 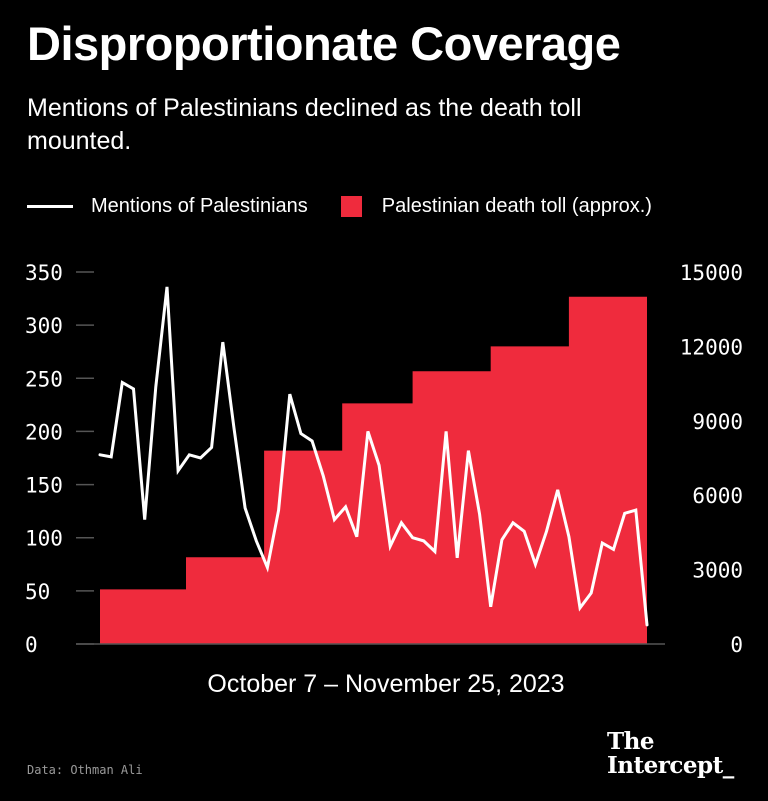 What do you see at coordinates (516, 205) in the screenshot?
I see `legend-area-label: Palestinian death toll (approx.)` at bounding box center [516, 205].